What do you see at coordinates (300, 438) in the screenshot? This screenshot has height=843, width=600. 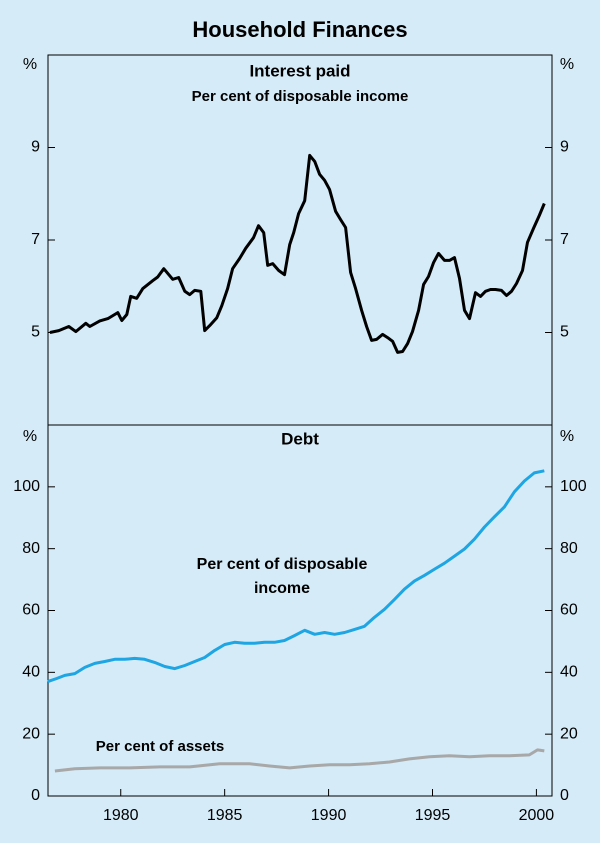 I see `panel-title: Debt` at bounding box center [300, 438].